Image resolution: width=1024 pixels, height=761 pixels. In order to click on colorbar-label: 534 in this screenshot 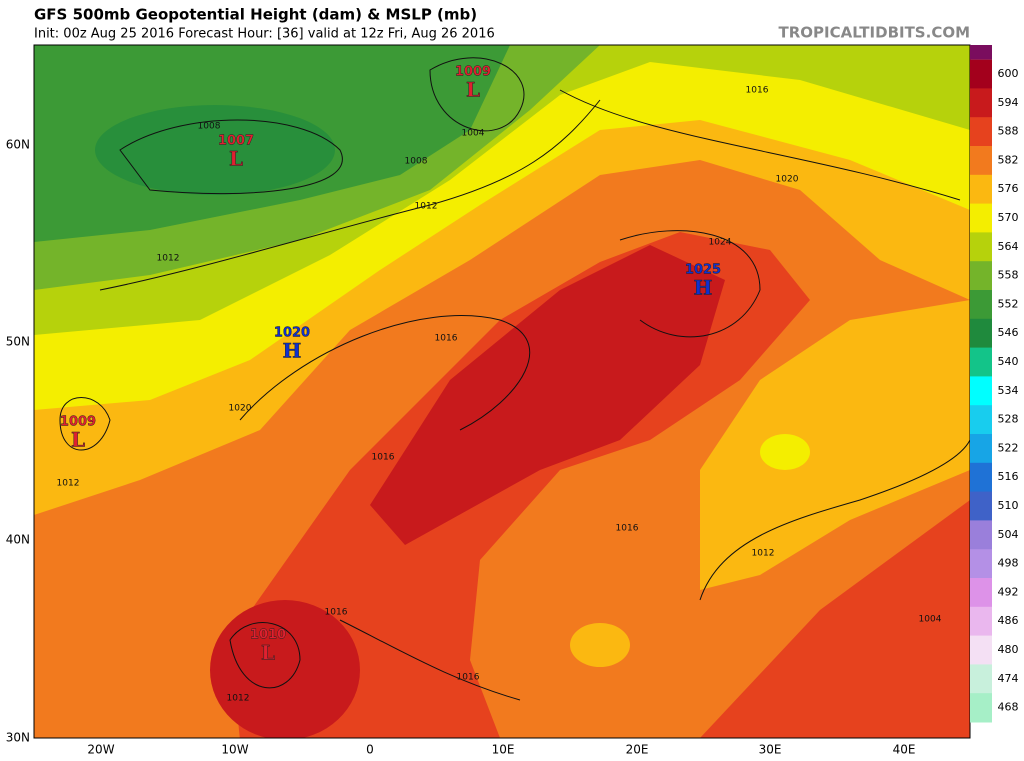, I will do `click(1008, 390)`.